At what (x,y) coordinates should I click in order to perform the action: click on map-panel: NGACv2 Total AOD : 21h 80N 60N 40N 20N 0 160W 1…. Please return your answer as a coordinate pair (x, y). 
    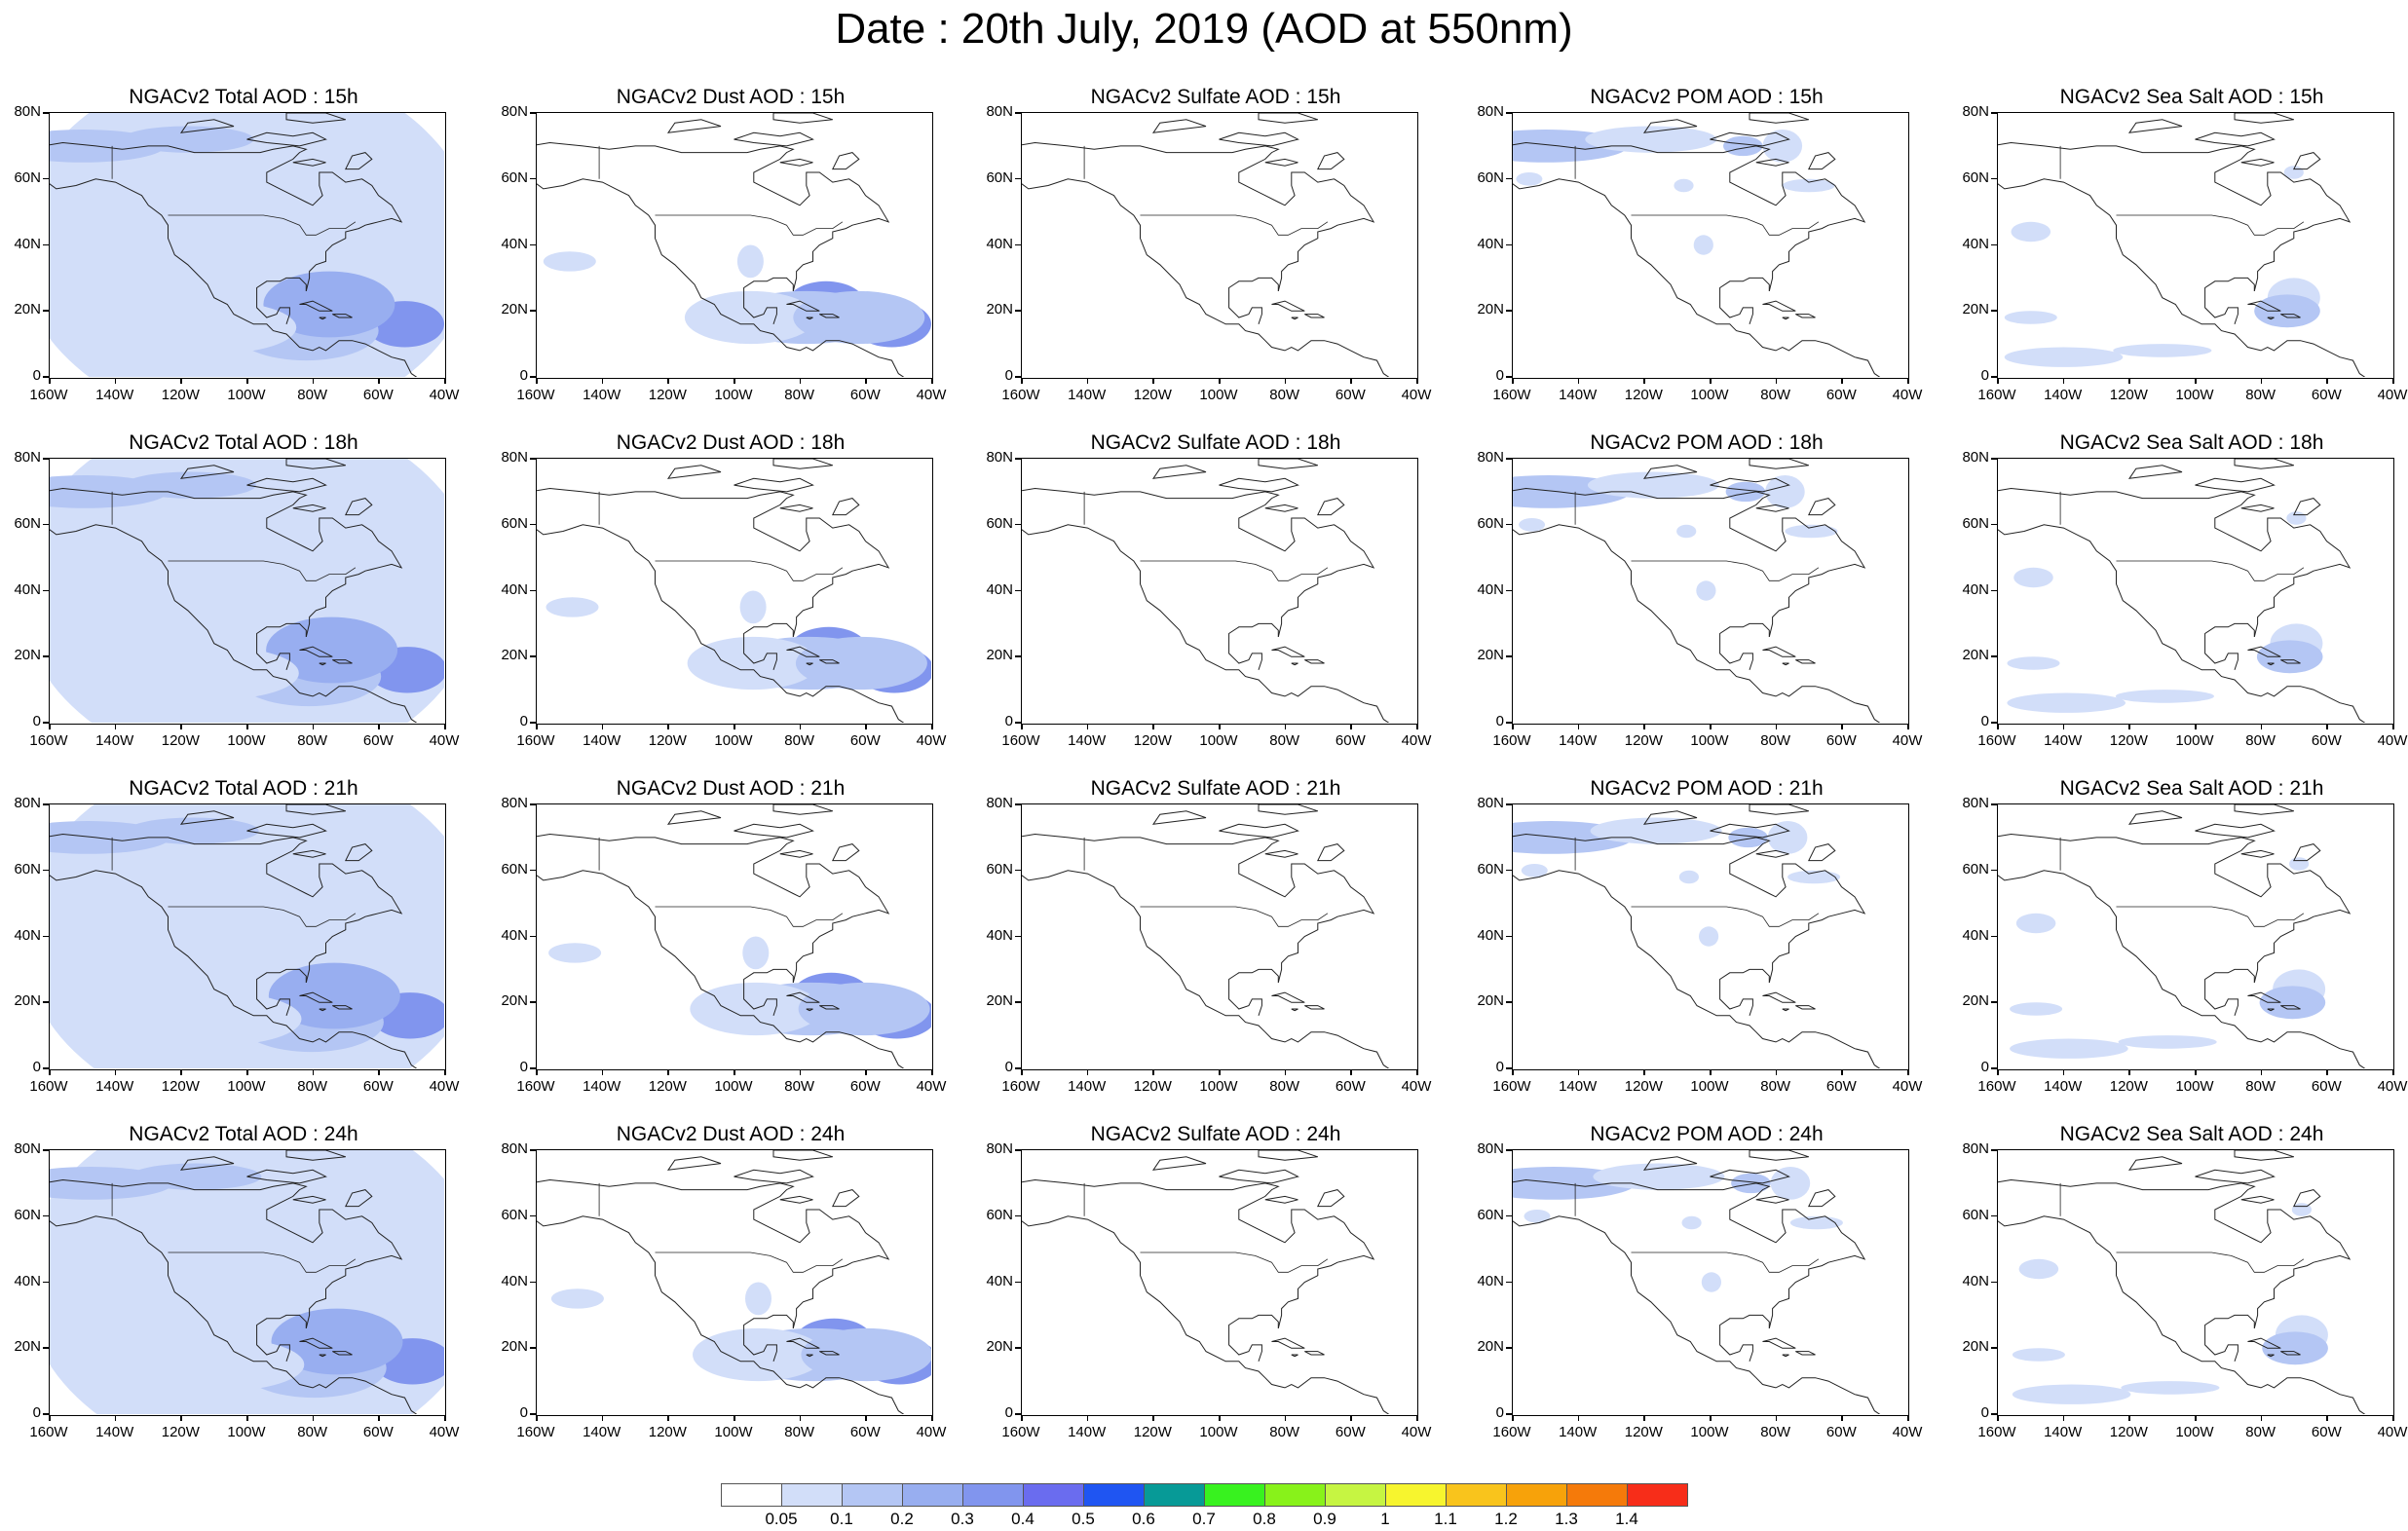
    Looking at the image, I should click on (229, 939).